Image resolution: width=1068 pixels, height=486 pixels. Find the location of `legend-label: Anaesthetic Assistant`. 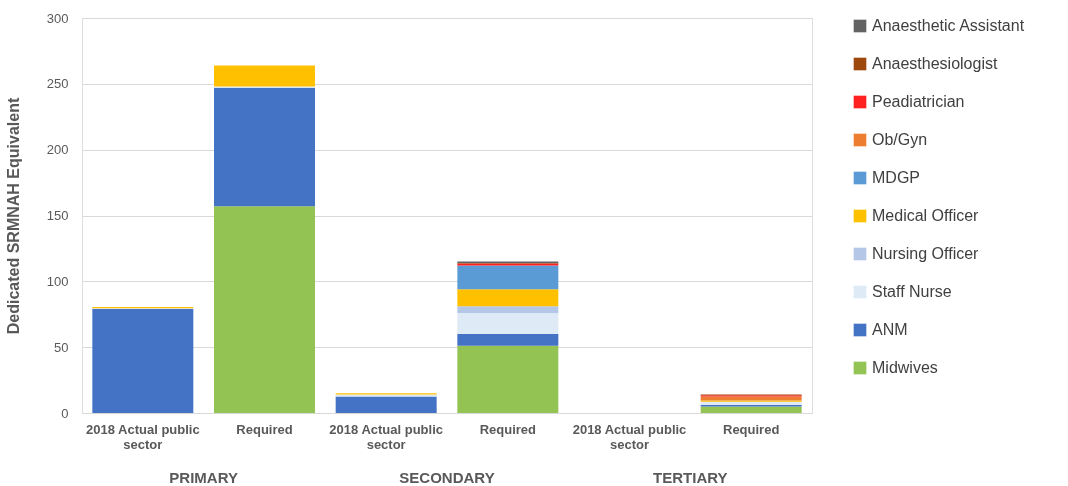

legend-label: Anaesthetic Assistant is located at coordinates (948, 25).